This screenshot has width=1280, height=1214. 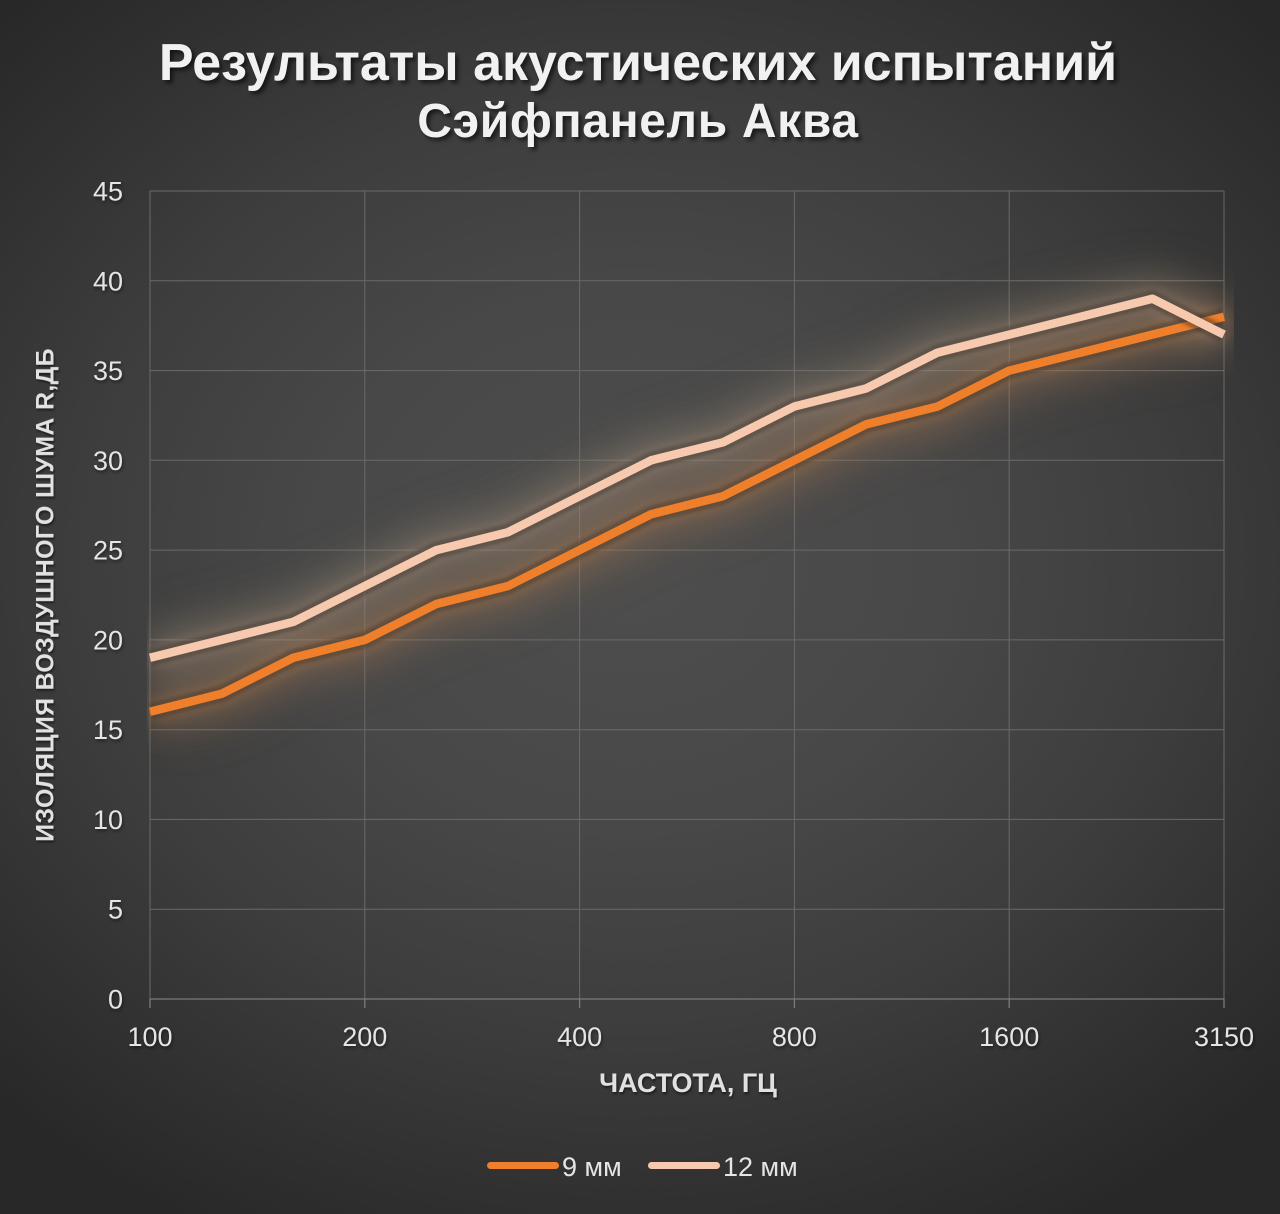 What do you see at coordinates (115, 1000) in the screenshot?
I see `svg-text: 0` at bounding box center [115, 1000].